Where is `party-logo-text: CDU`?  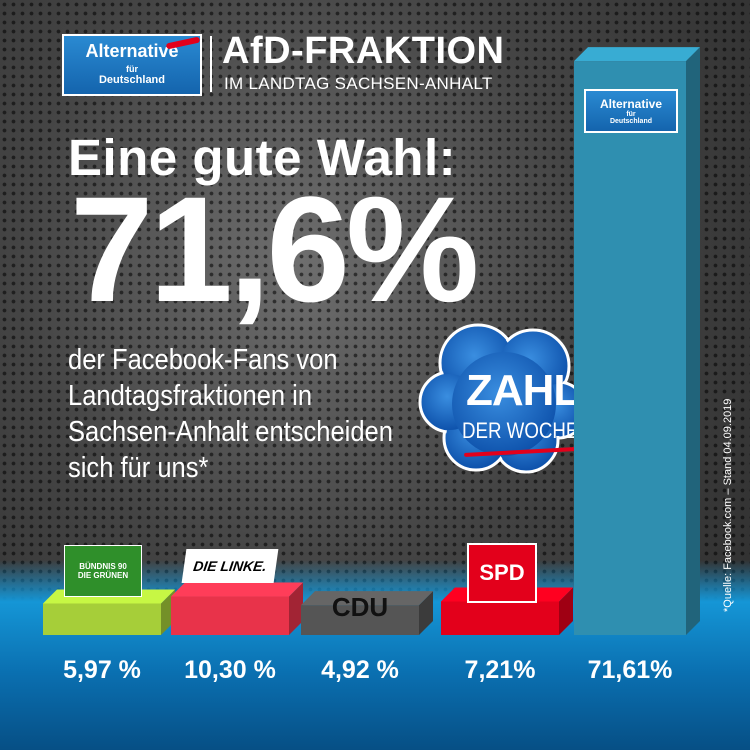 party-logo-text: CDU is located at coordinates (360, 606).